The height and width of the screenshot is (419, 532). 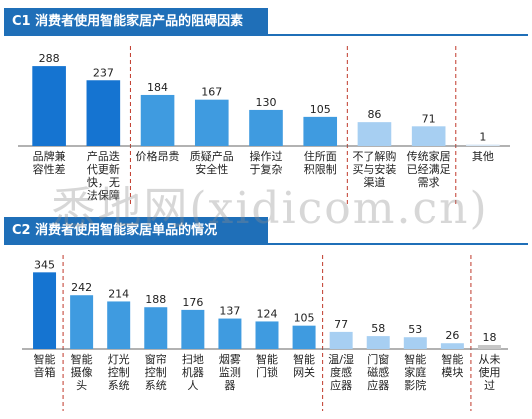 I want to click on category-label: 智能门锁, so click(x=267, y=365).